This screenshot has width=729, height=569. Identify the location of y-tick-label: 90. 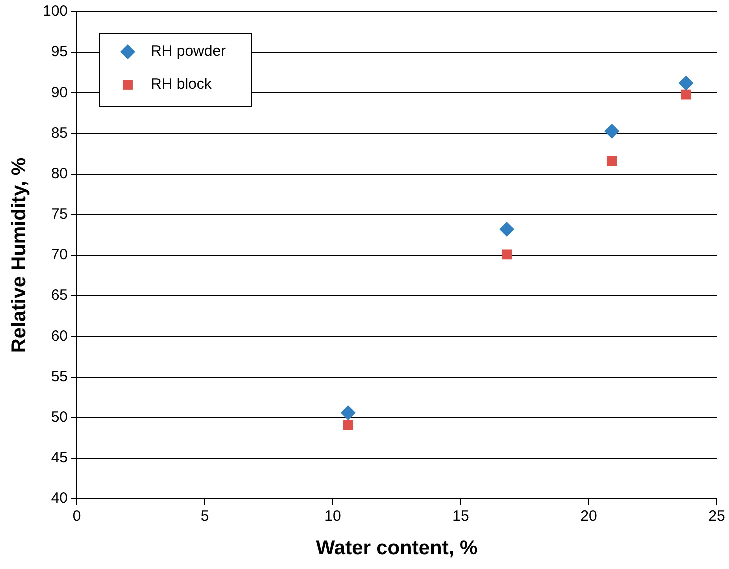
(59, 93).